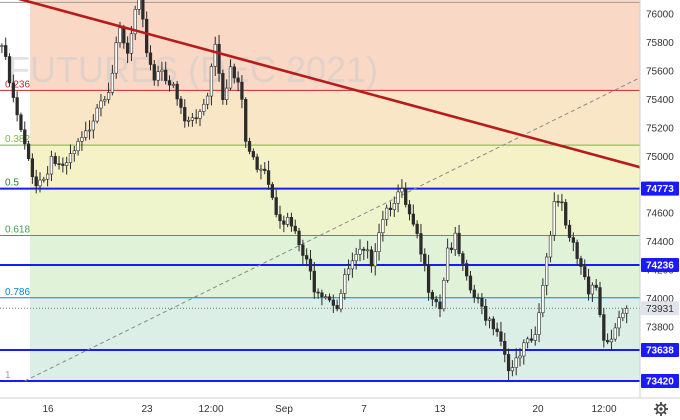 The height and width of the screenshot is (420, 680). I want to click on time-tick-label: 13, so click(440, 409).